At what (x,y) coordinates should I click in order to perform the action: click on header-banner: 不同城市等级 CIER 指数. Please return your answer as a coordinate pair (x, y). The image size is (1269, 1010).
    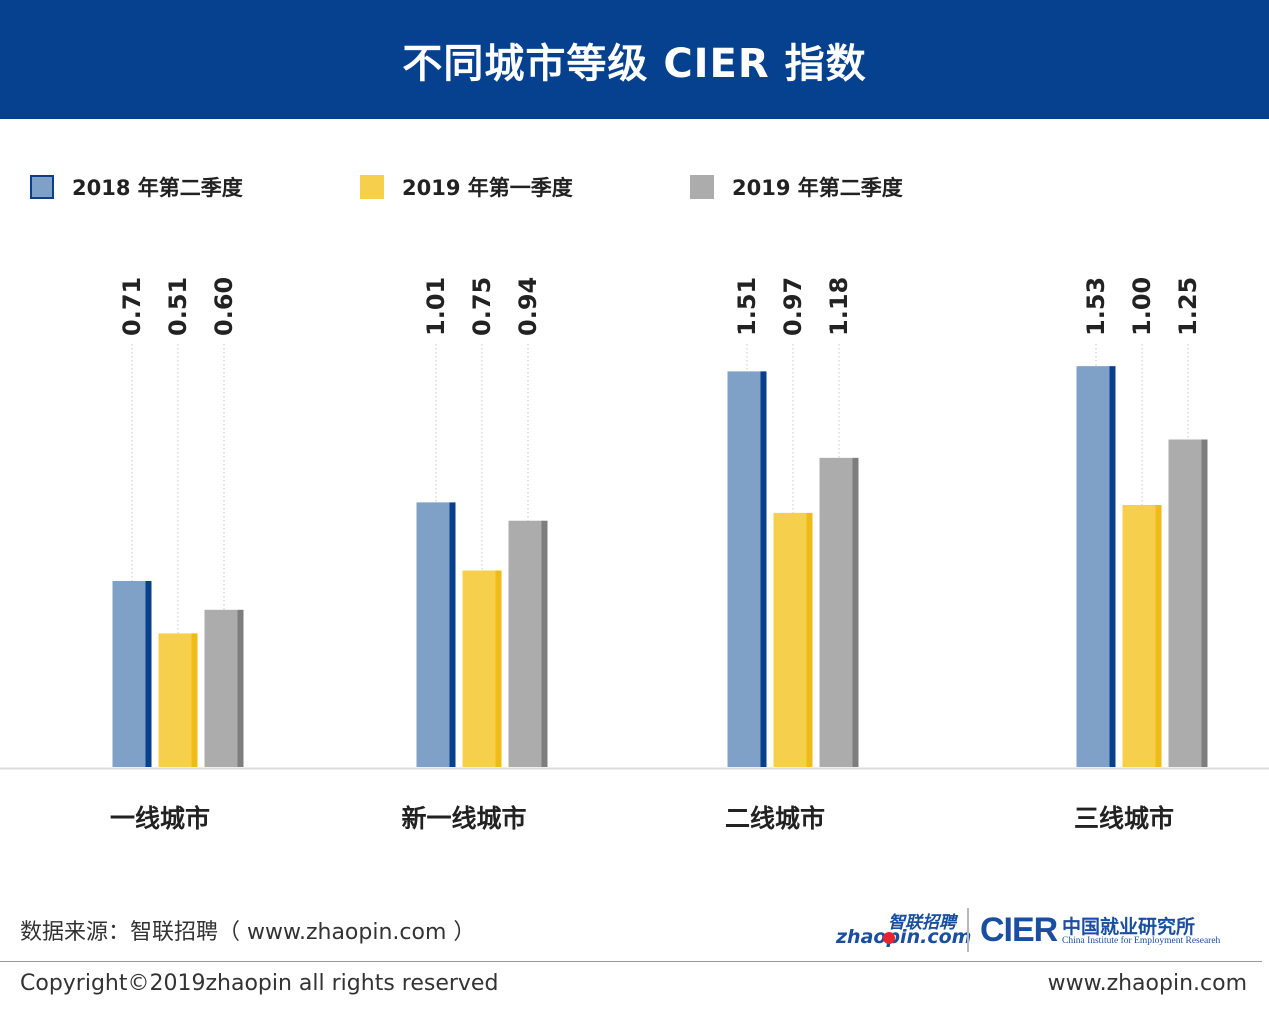
    Looking at the image, I should click on (634, 59).